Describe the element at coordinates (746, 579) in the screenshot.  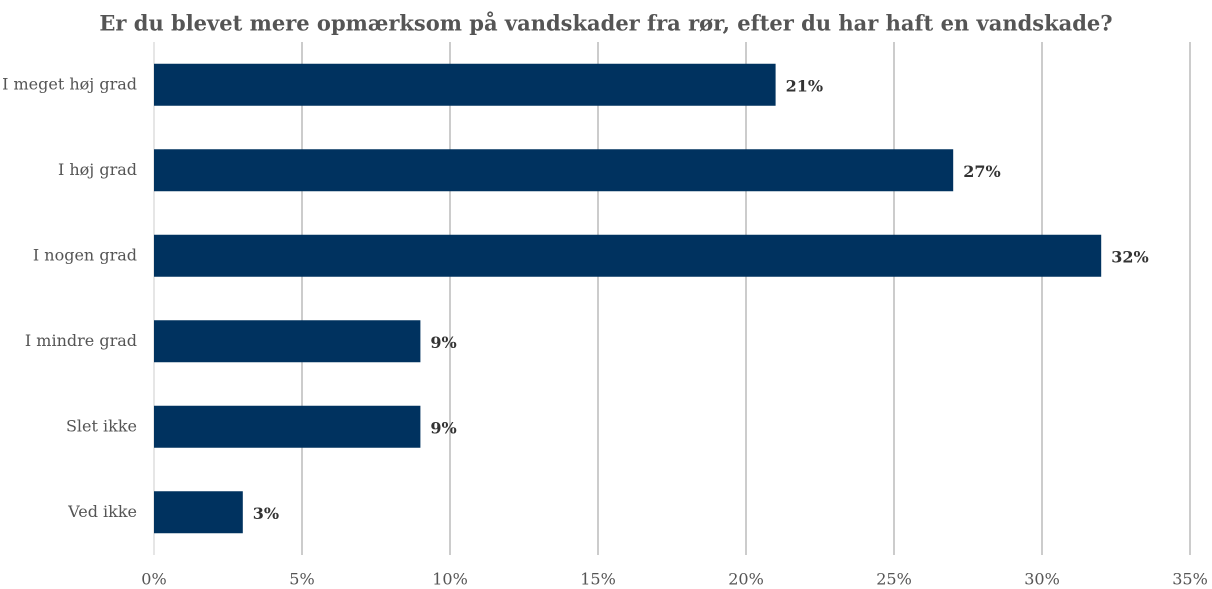
I see `x-tick-label: 20%` at that location.